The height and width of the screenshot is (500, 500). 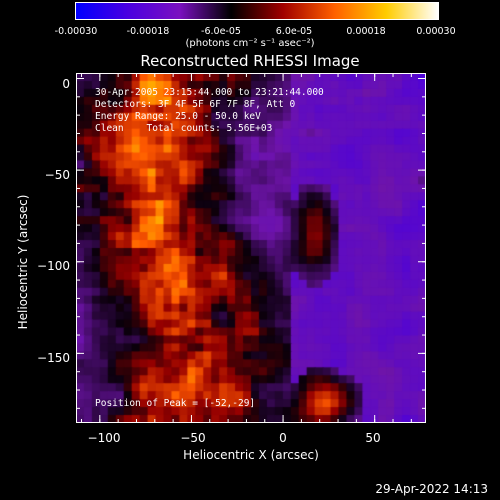 What do you see at coordinates (195, 104) in the screenshot?
I see `detectors-text: Detectors: 3F 4F 5F 6F 7F 8F, Att 0` at bounding box center [195, 104].